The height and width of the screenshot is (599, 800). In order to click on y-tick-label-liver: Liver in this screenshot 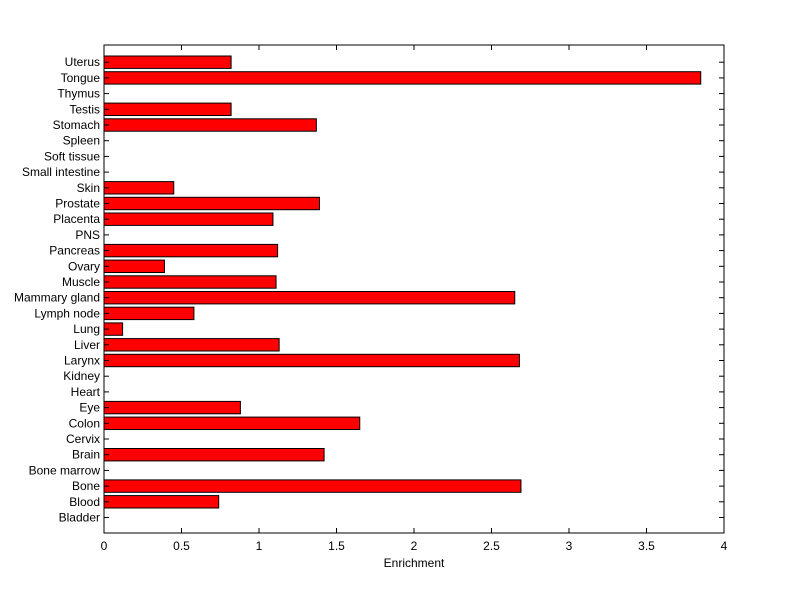, I will do `click(87, 345)`.